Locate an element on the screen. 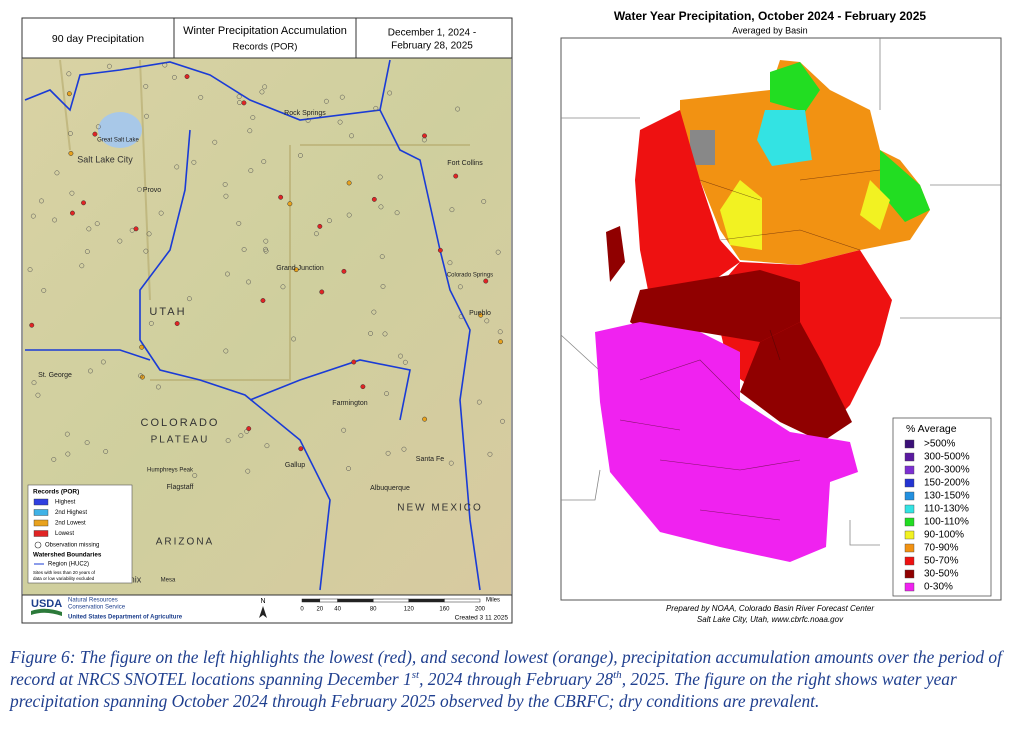  created-date: Created 3 11 2025 is located at coordinates (482, 618).